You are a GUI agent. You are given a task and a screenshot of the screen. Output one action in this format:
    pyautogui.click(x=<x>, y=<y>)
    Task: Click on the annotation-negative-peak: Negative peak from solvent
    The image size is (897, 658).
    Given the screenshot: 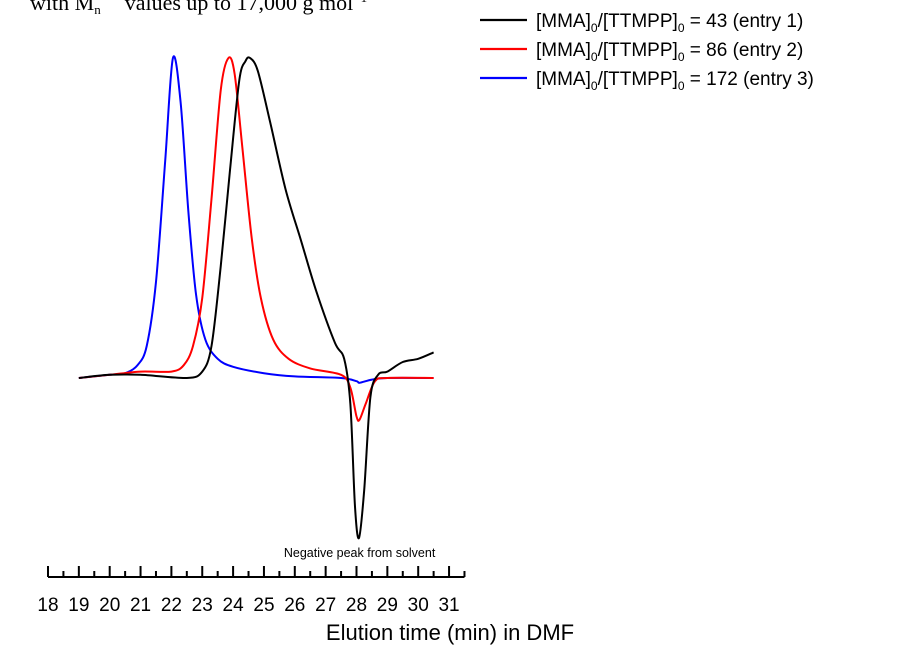 What is the action you would take?
    pyautogui.click(x=360, y=553)
    